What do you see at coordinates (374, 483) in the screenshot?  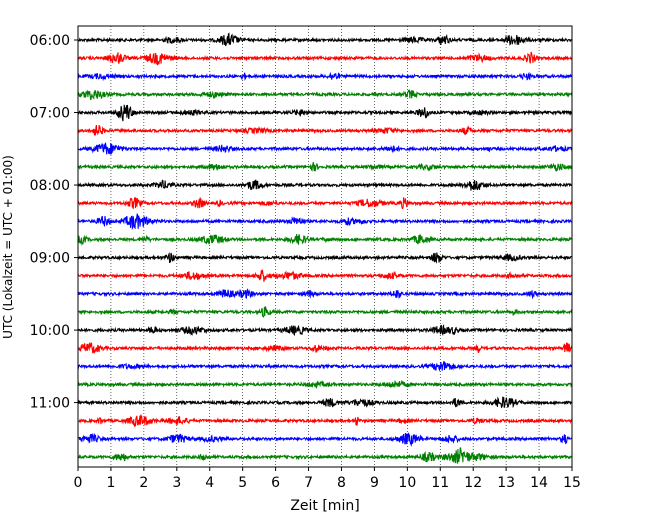 I see `x-tick-label: 9` at bounding box center [374, 483].